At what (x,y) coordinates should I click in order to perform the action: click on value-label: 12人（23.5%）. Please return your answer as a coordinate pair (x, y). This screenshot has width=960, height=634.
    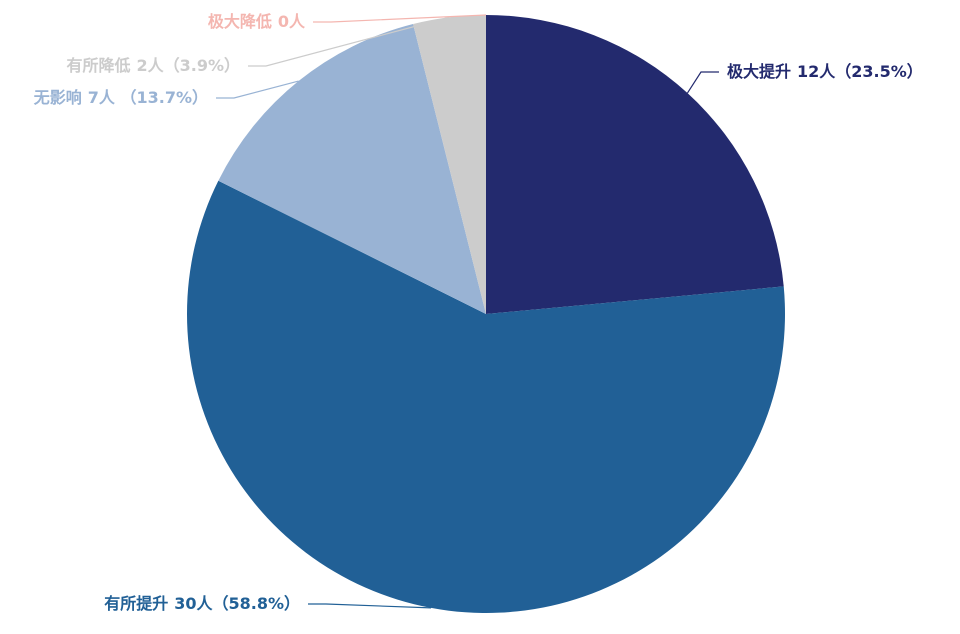
    Looking at the image, I should click on (860, 71).